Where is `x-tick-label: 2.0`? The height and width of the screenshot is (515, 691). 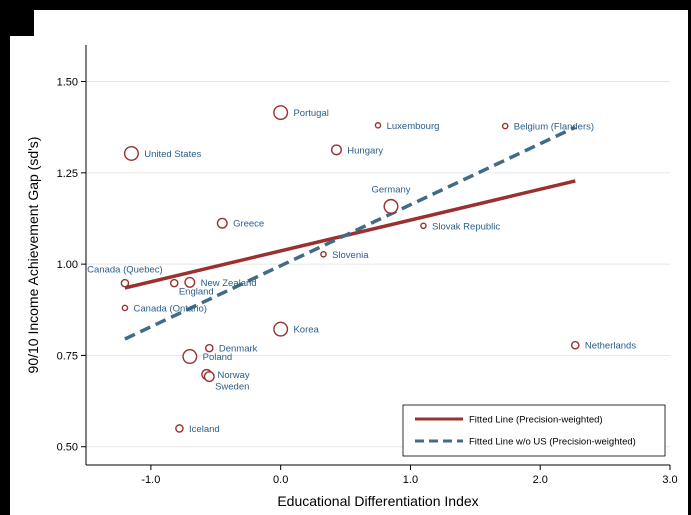
x-tick-label: 2.0 is located at coordinates (540, 480).